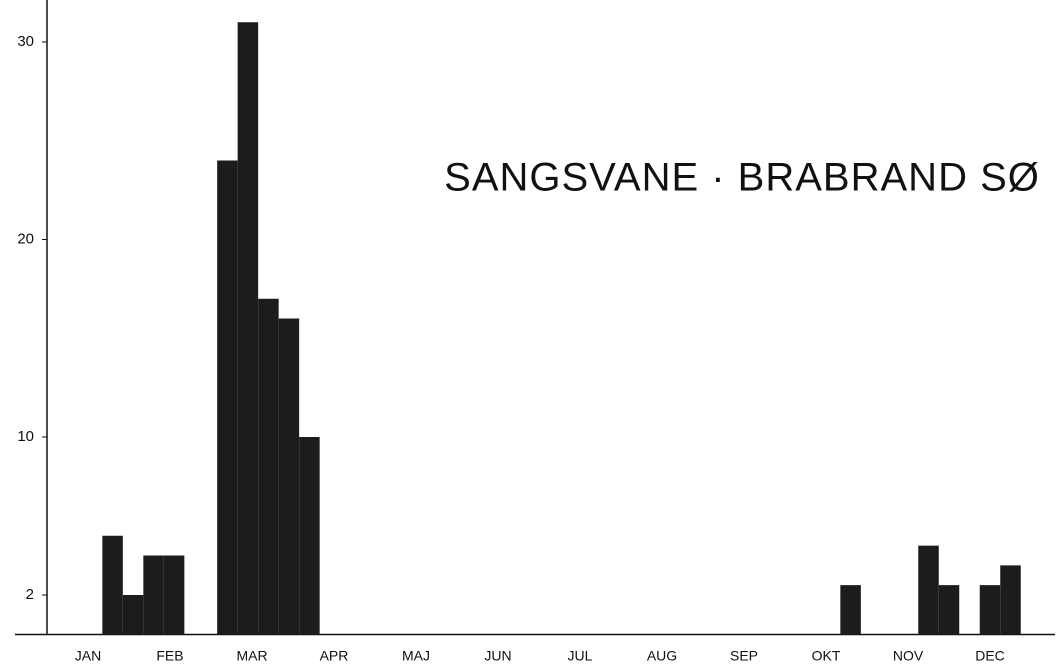  I want to click on x-tick-label: APR, so click(334, 656).